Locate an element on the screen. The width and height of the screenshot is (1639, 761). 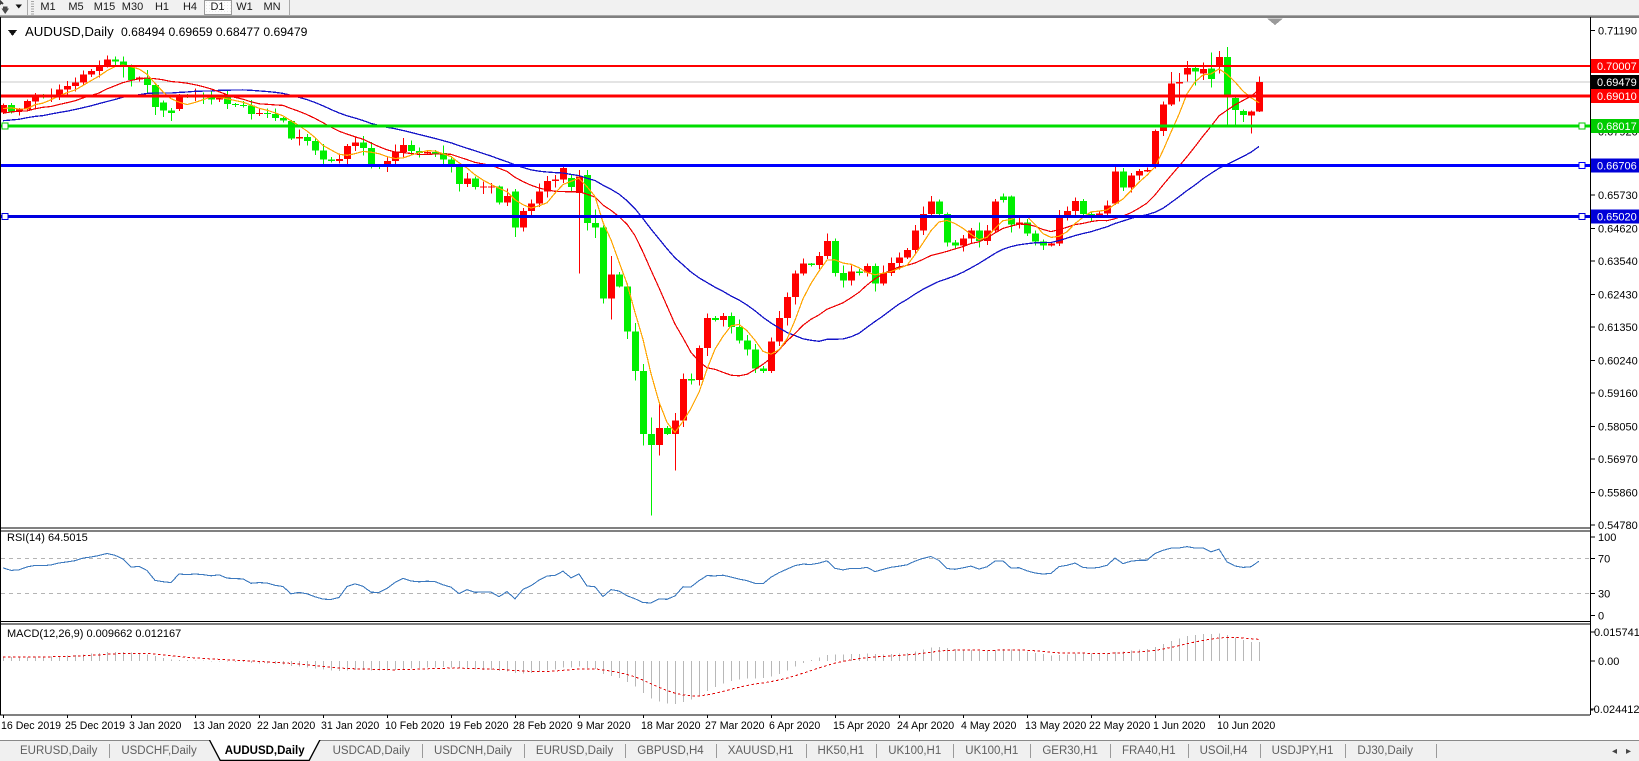
svg-text: 4 May 2020 is located at coordinates (988, 726).